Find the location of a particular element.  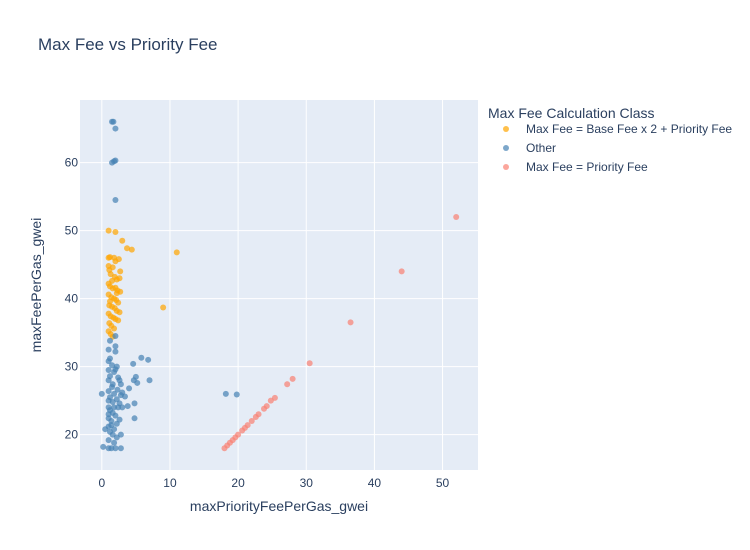

legend-label: Other is located at coordinates (541, 148).